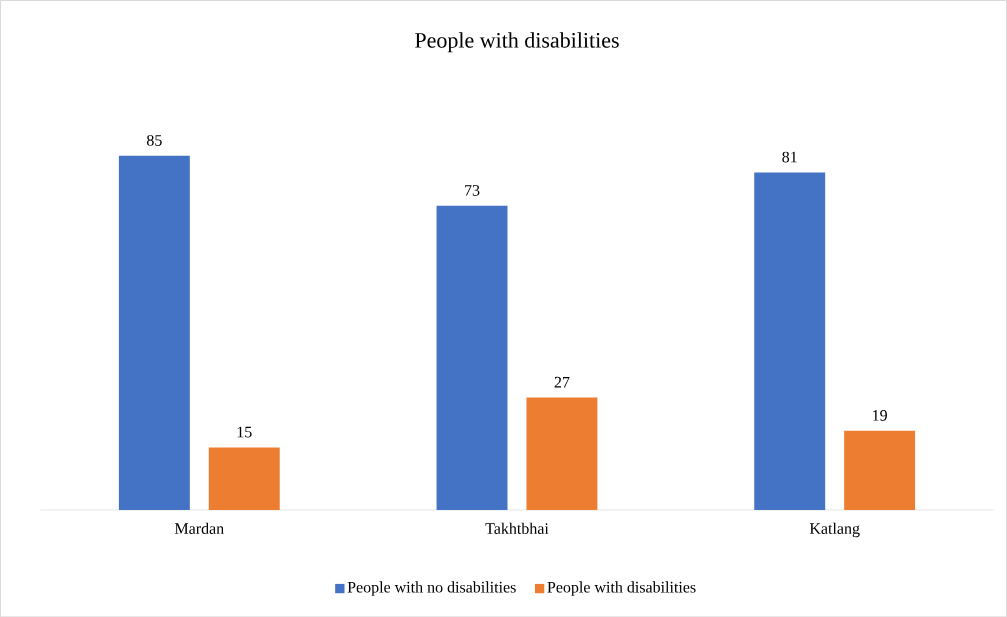 This screenshot has width=1007, height=617. I want to click on legend-label: People with no disabilities, so click(431, 588).